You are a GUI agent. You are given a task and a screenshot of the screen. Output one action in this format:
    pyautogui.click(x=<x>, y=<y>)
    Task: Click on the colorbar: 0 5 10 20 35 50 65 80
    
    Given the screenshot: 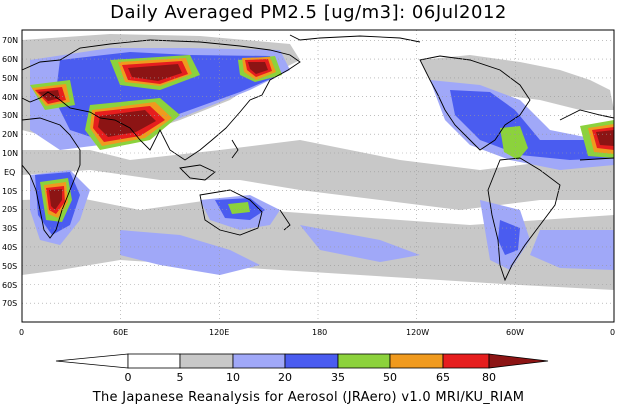 What is the action you would take?
    pyautogui.click(x=302, y=368)
    